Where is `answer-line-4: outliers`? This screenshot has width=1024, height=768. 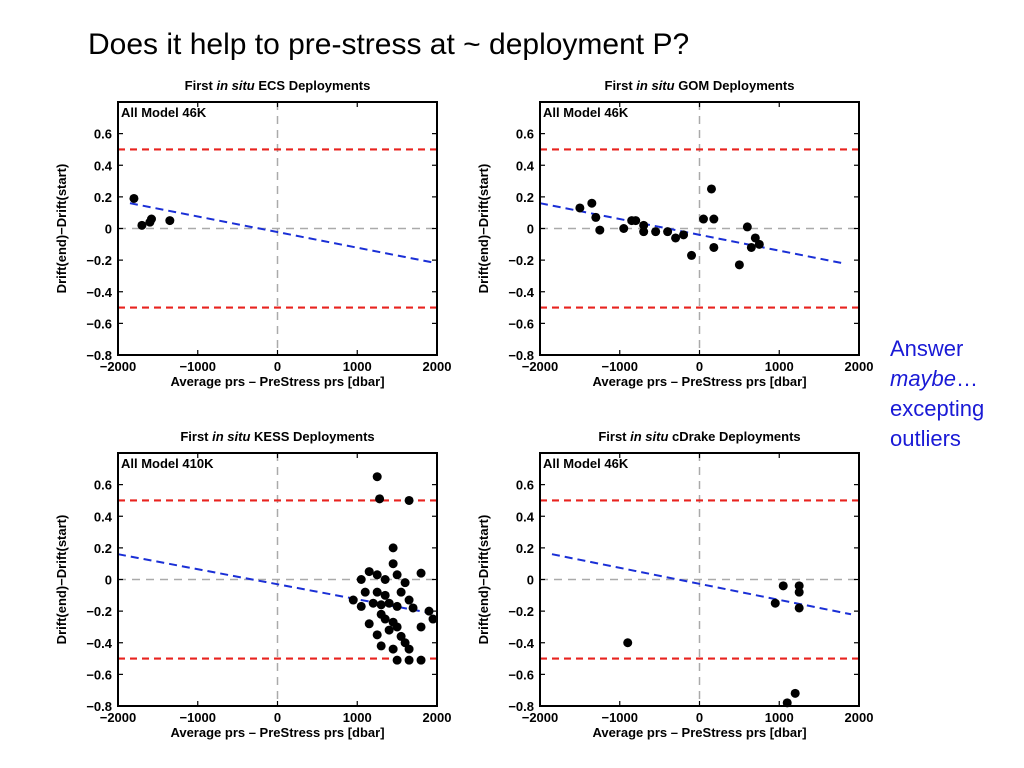 answer-line-4: outliers is located at coordinates (925, 438).